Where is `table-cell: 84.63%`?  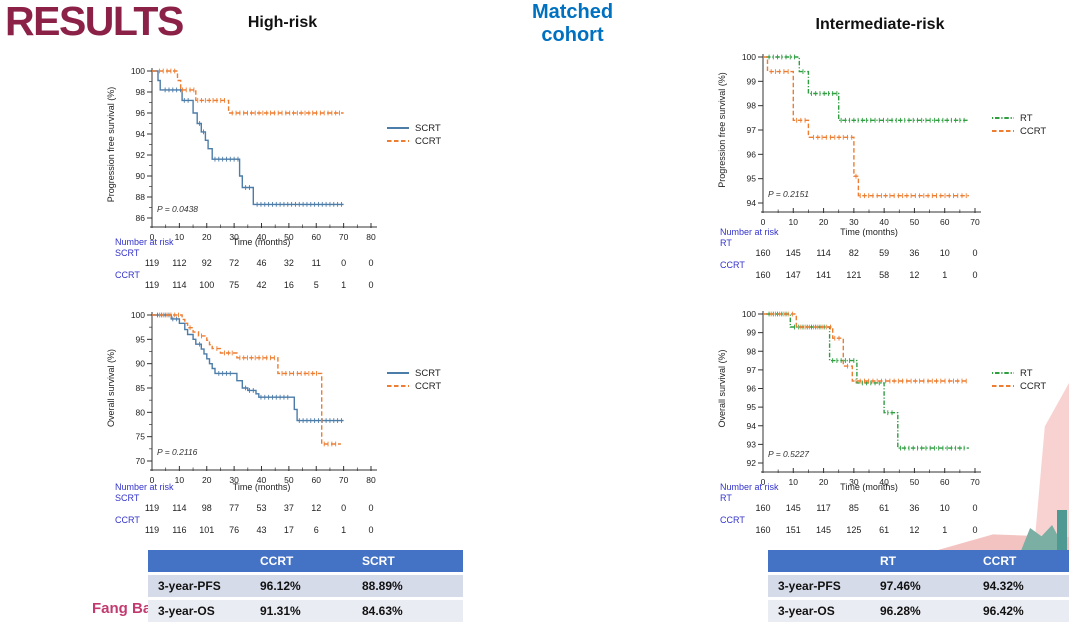
table-cell: 84.63% is located at coordinates (407, 611).